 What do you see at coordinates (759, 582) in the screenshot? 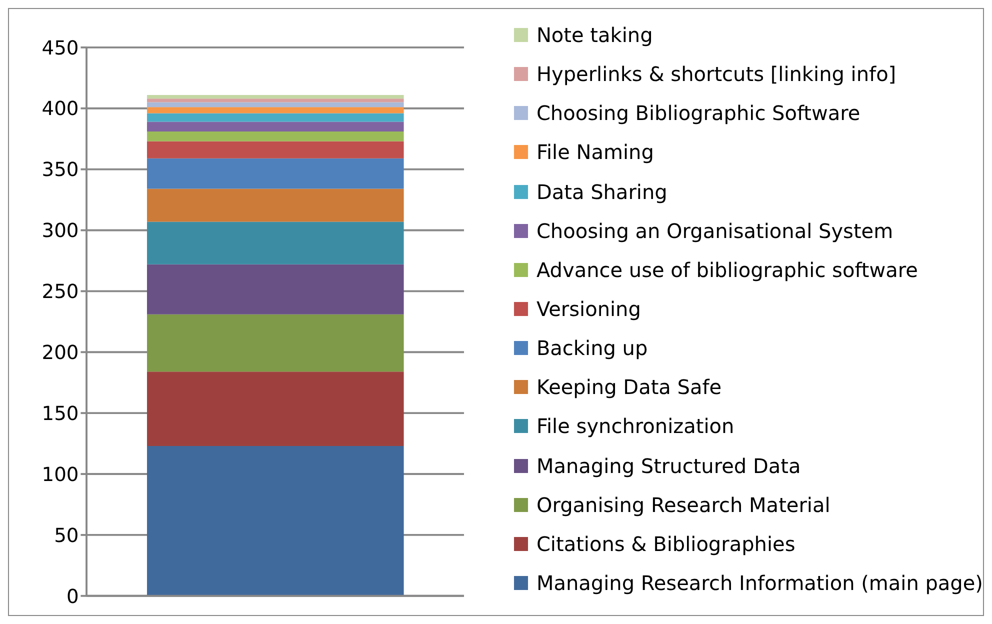
I see `legend-label: Managing Research Information (main page)` at bounding box center [759, 582].